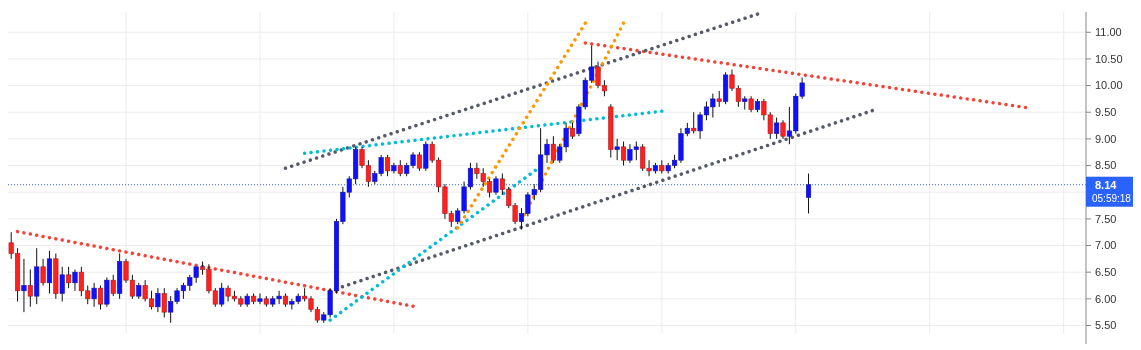  I want to click on y-tick-label: 6.00, so click(1106, 298).